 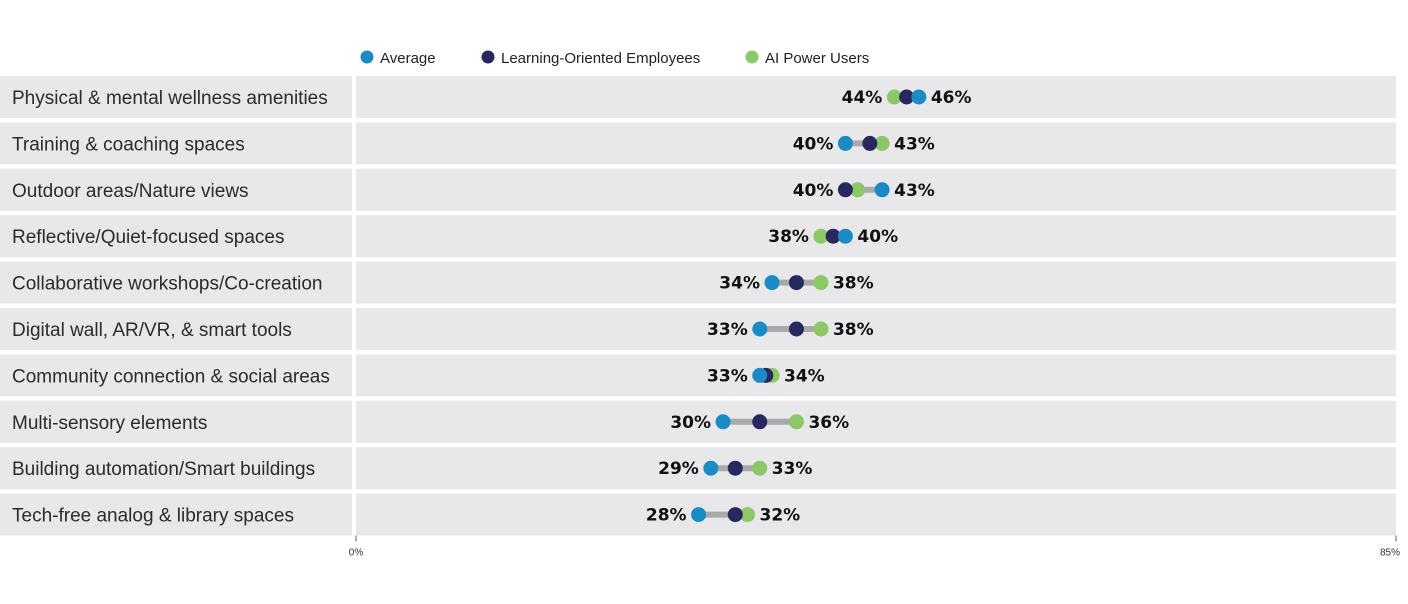 What do you see at coordinates (152, 330) in the screenshot?
I see `category-label: Digital wall, AR/VR, & smart tools` at bounding box center [152, 330].